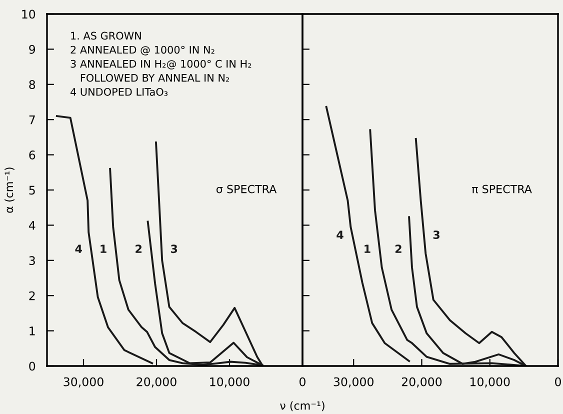 This screenshot has height=414, width=563. Describe the element at coordinates (302, 406) in the screenshot. I see `x-axis-title: ν (cm⁻¹)` at that location.